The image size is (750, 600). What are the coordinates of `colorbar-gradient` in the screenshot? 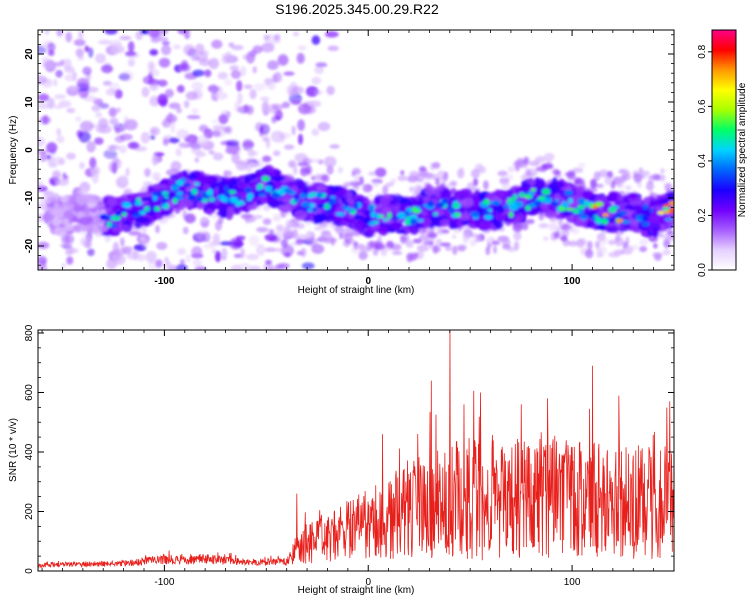 It's located at (724, 150).